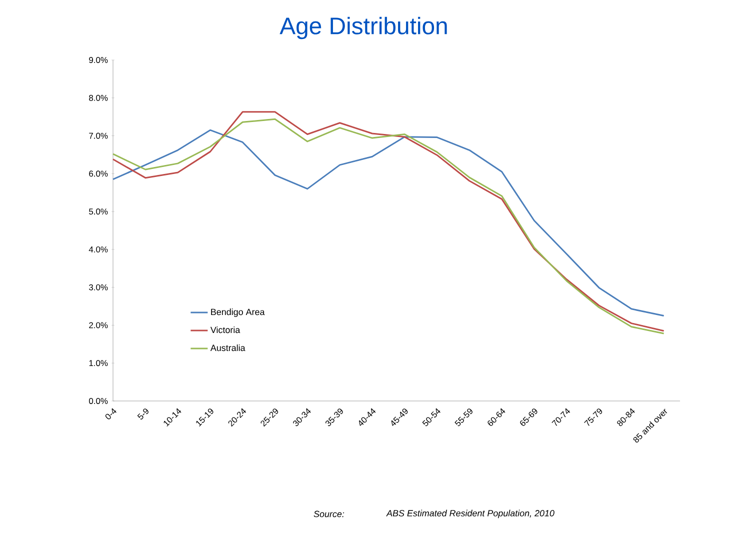  I want to click on y-tick-label: 7.0%, so click(98, 135).